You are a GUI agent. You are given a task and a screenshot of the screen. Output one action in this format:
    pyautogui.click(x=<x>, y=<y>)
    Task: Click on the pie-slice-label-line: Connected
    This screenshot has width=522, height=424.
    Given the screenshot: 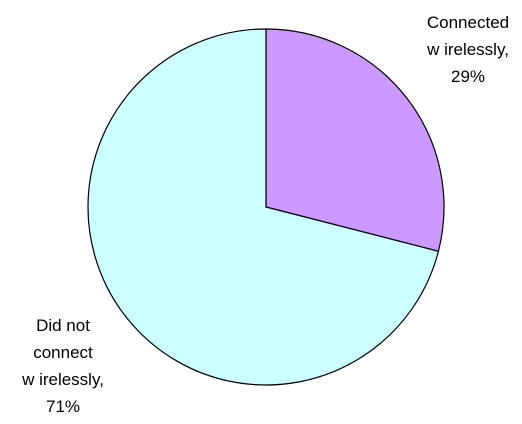 What is the action you would take?
    pyautogui.click(x=468, y=22)
    